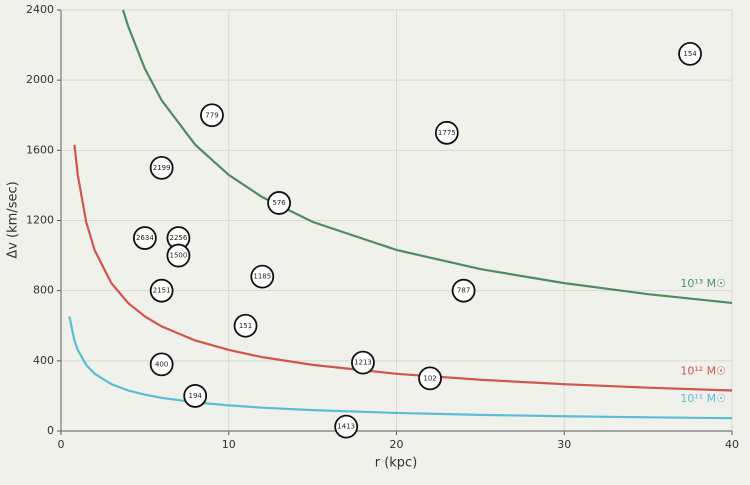  I want to click on y-tick-label: 2000, so click(40, 79).